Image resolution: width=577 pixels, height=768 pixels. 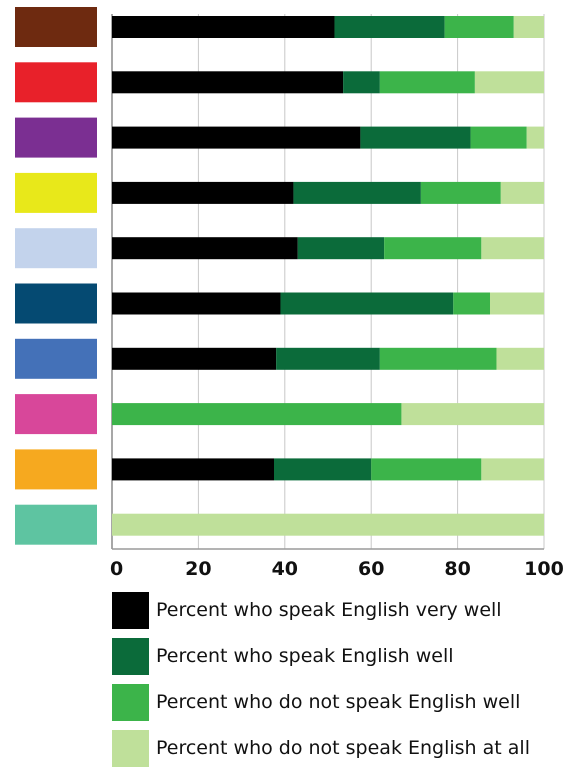 I want to click on legend-item-very-well: Percent who speak English very well, so click(x=344, y=611).